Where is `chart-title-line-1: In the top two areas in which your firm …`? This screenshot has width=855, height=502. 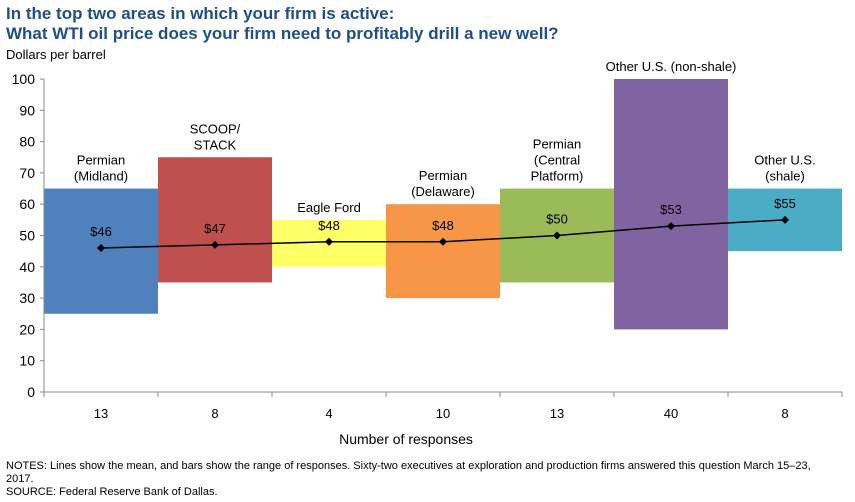 chart-title-line-1: In the top two areas in which your firm … is located at coordinates (200, 13).